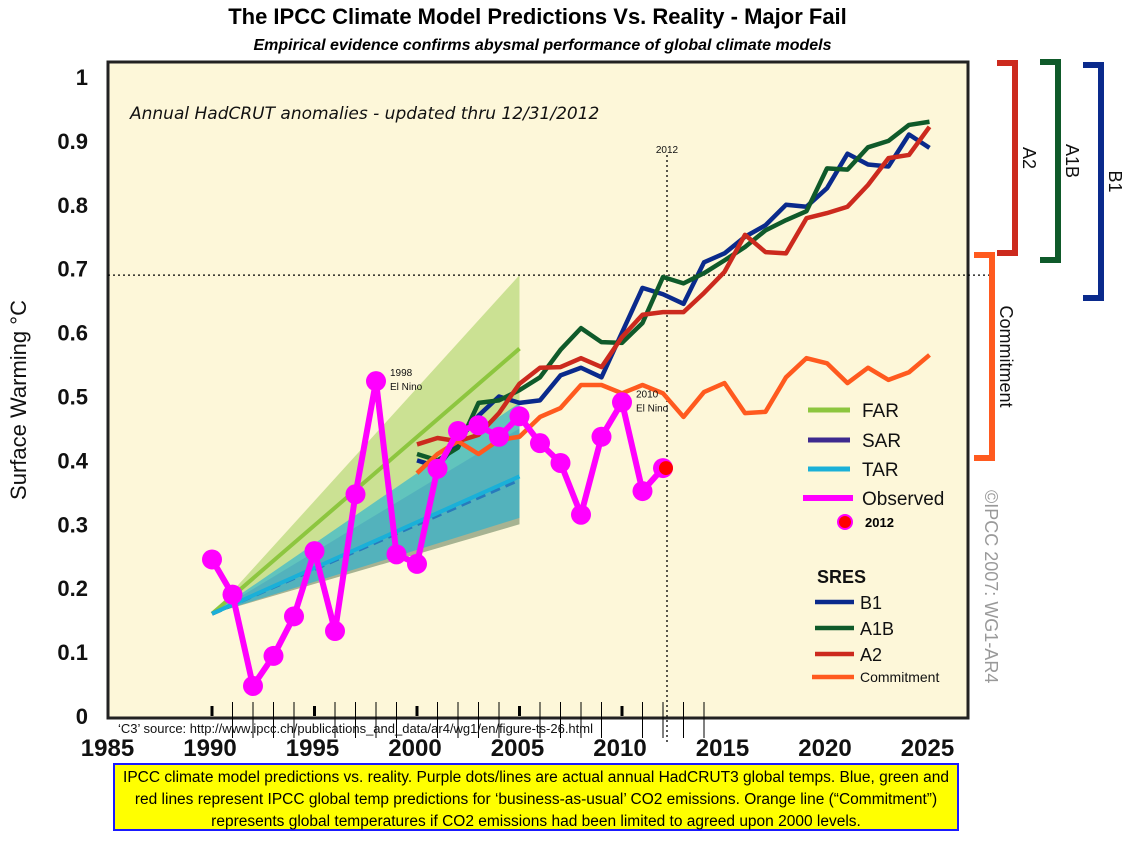 The width and height of the screenshot is (1131, 841). What do you see at coordinates (366, 545) in the screenshot?
I see `band-center-tar` at bounding box center [366, 545].